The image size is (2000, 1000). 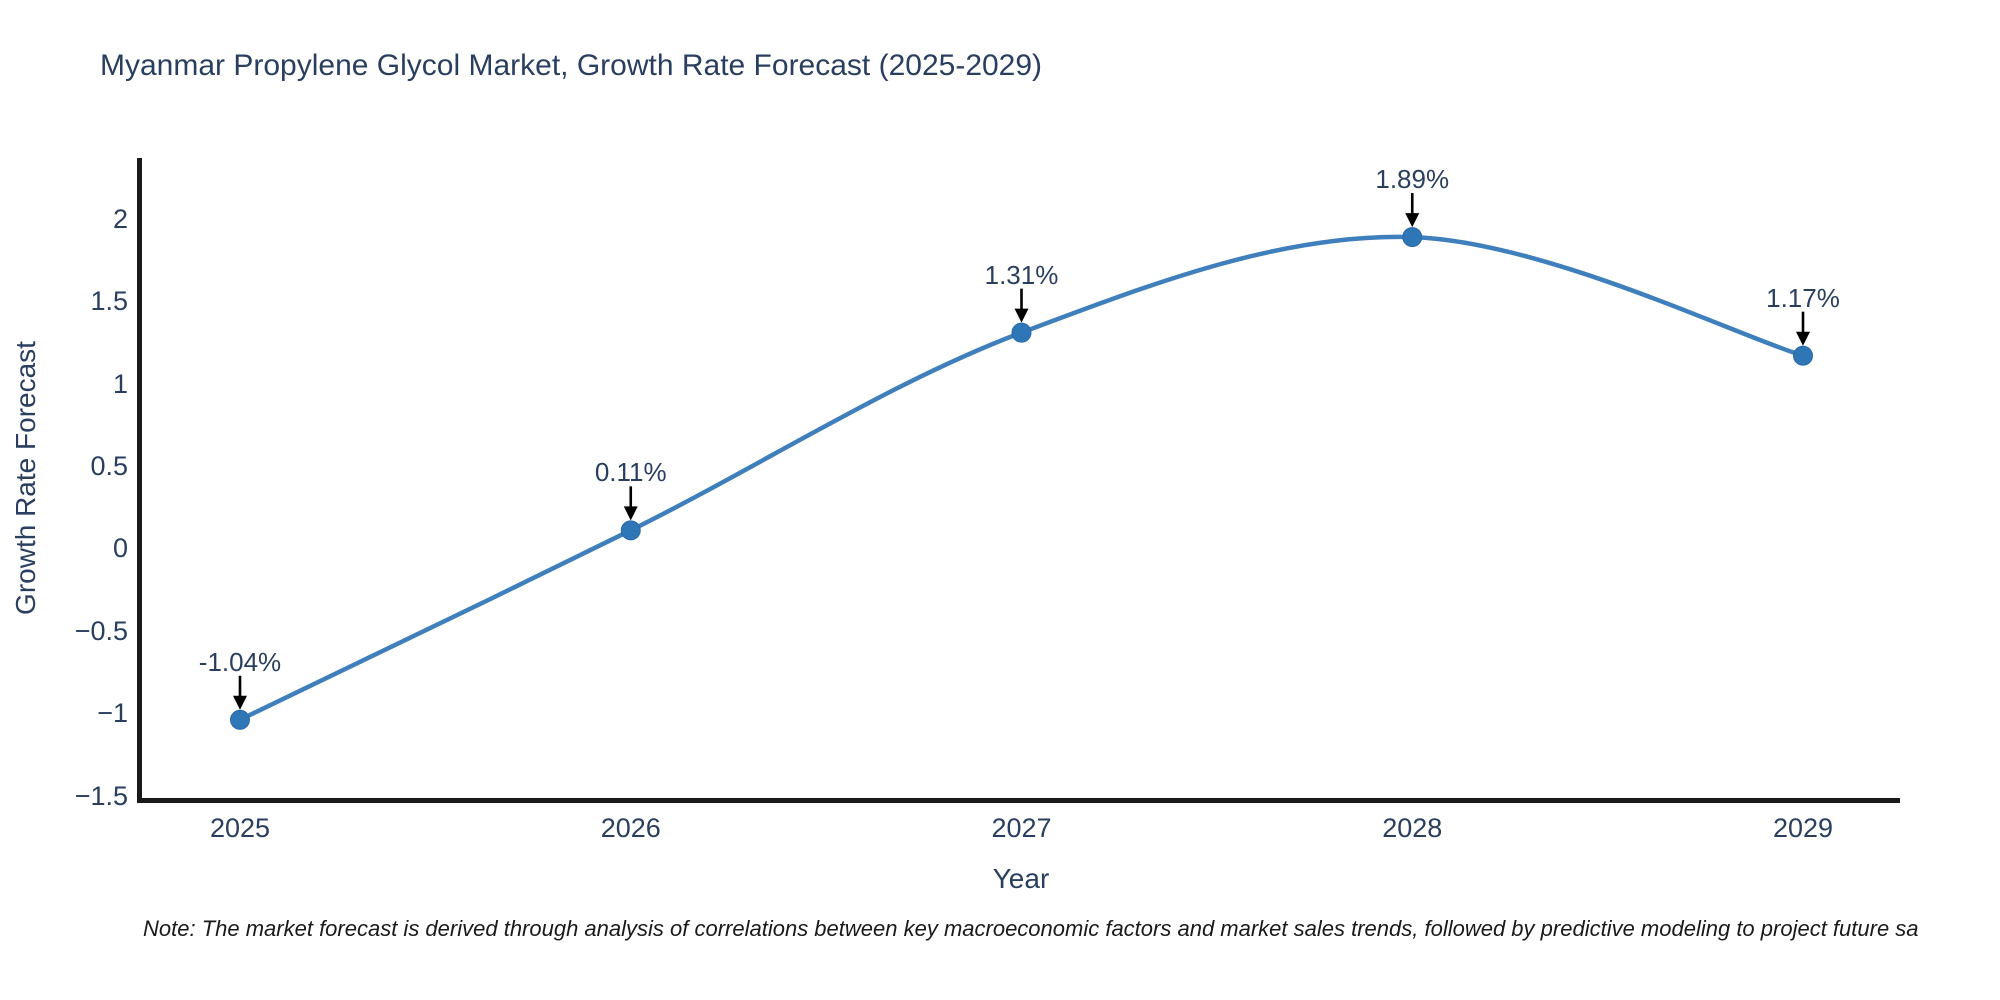 What do you see at coordinates (1412, 179) in the screenshot?
I see `point-annotation: 1.89%` at bounding box center [1412, 179].